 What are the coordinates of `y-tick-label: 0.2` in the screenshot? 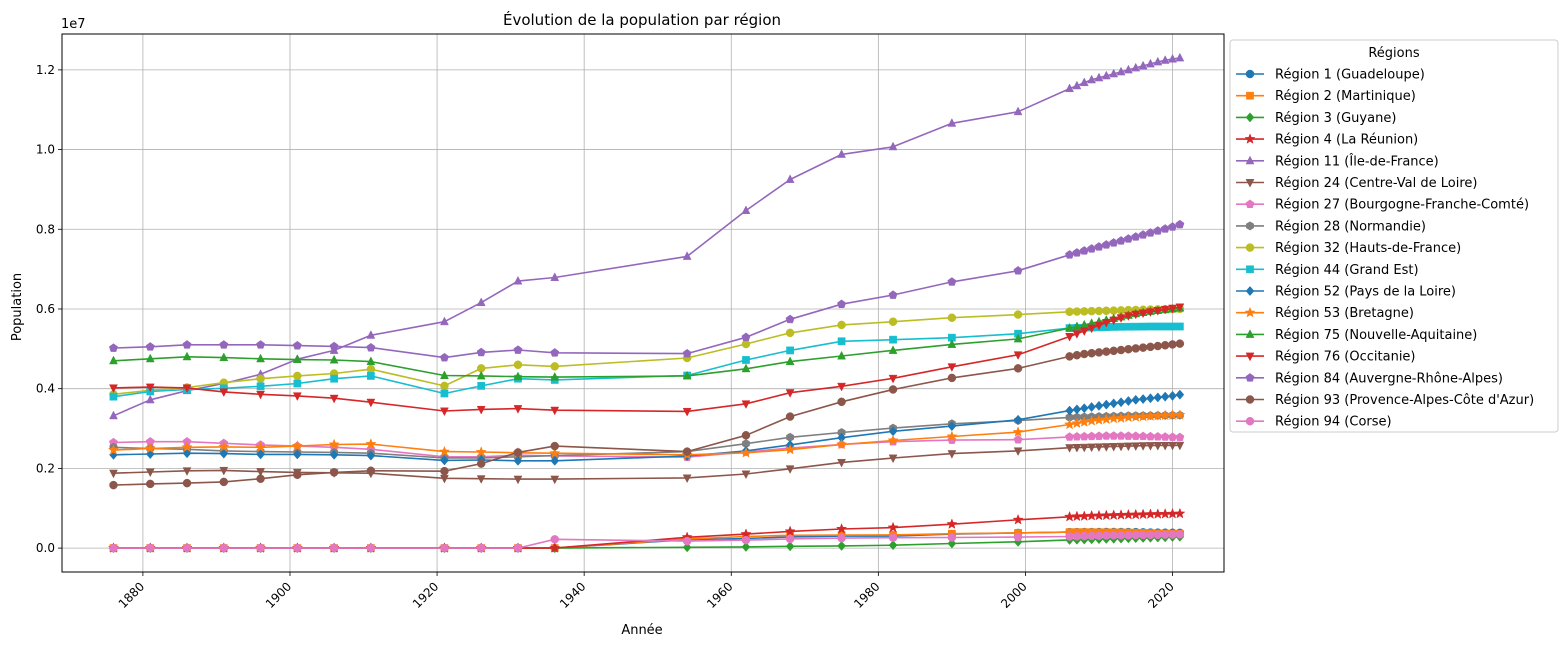 It's located at (45, 468).